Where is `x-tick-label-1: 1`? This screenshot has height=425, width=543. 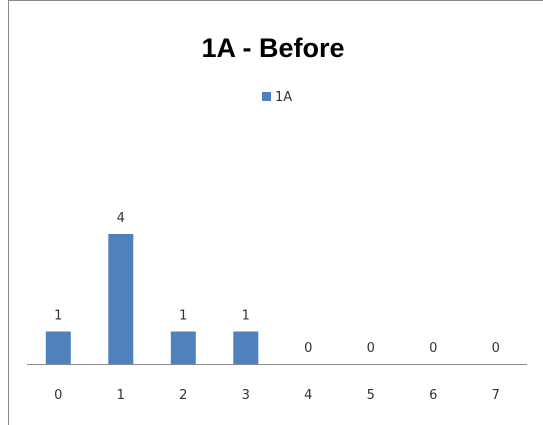
x-tick-label-1: 1 is located at coordinates (121, 395).